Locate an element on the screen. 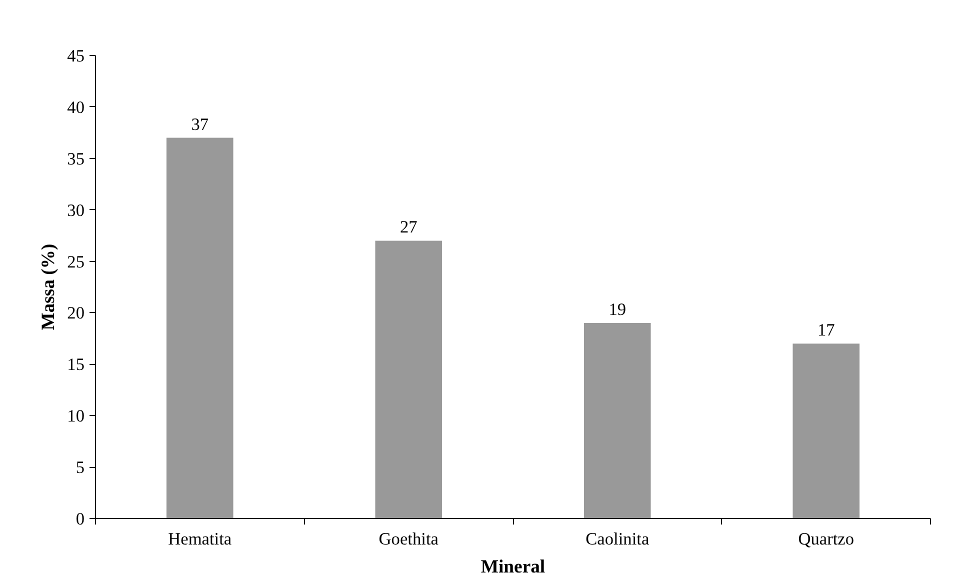 The height and width of the screenshot is (584, 955). y-tick-label: 45 is located at coordinates (75, 56).